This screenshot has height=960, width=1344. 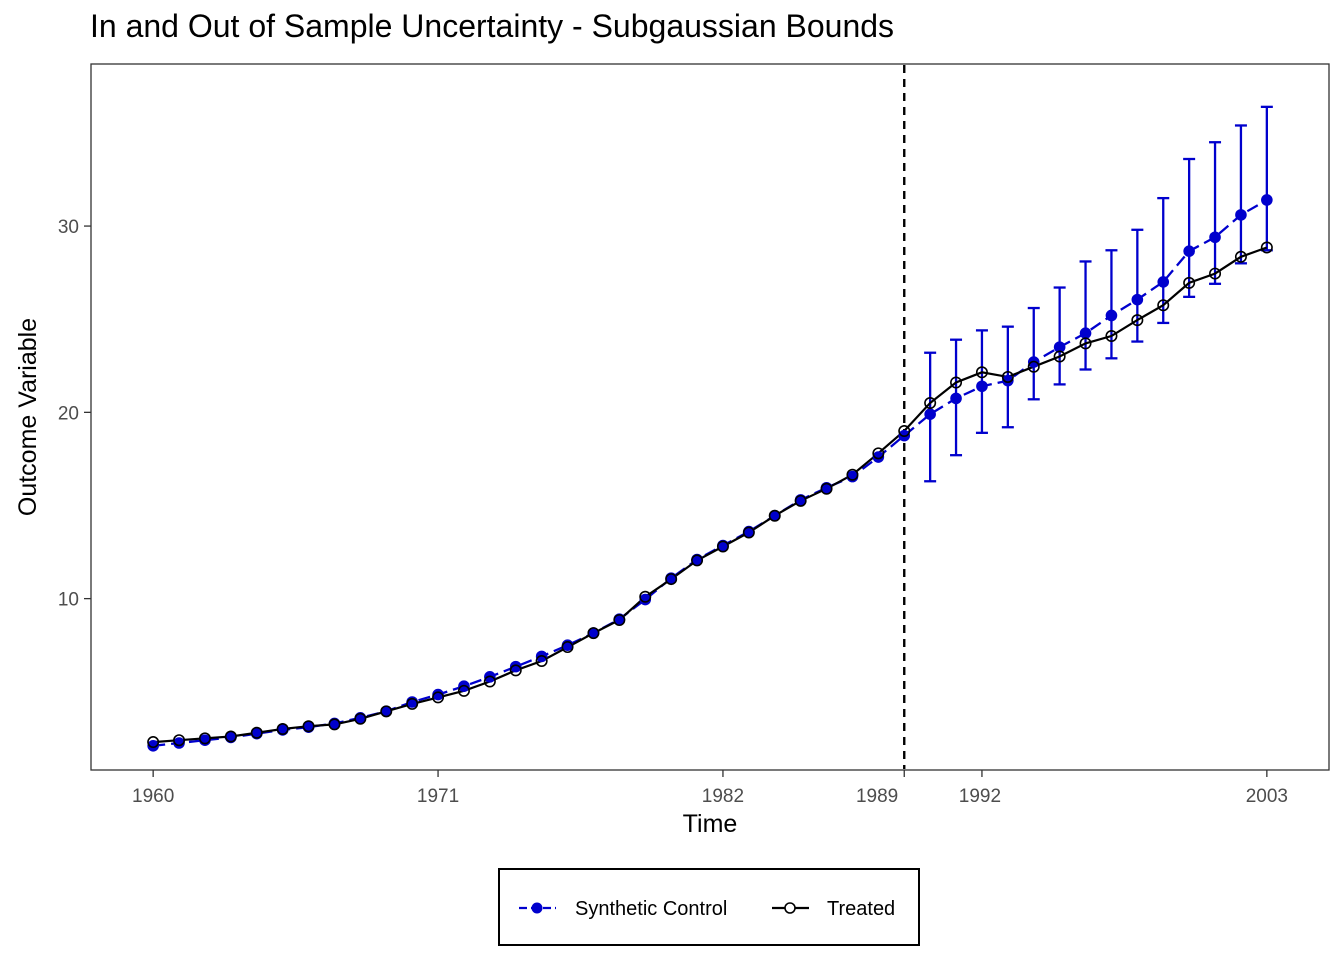 I want to click on x-tick-label: 1971, so click(x=438, y=796).